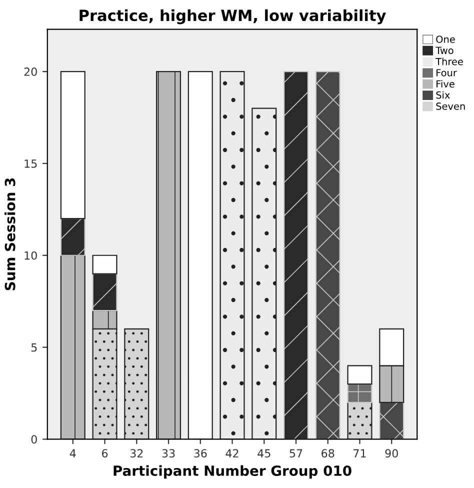  I want to click on y-axis-title: Sum Session 3, so click(10, 234).